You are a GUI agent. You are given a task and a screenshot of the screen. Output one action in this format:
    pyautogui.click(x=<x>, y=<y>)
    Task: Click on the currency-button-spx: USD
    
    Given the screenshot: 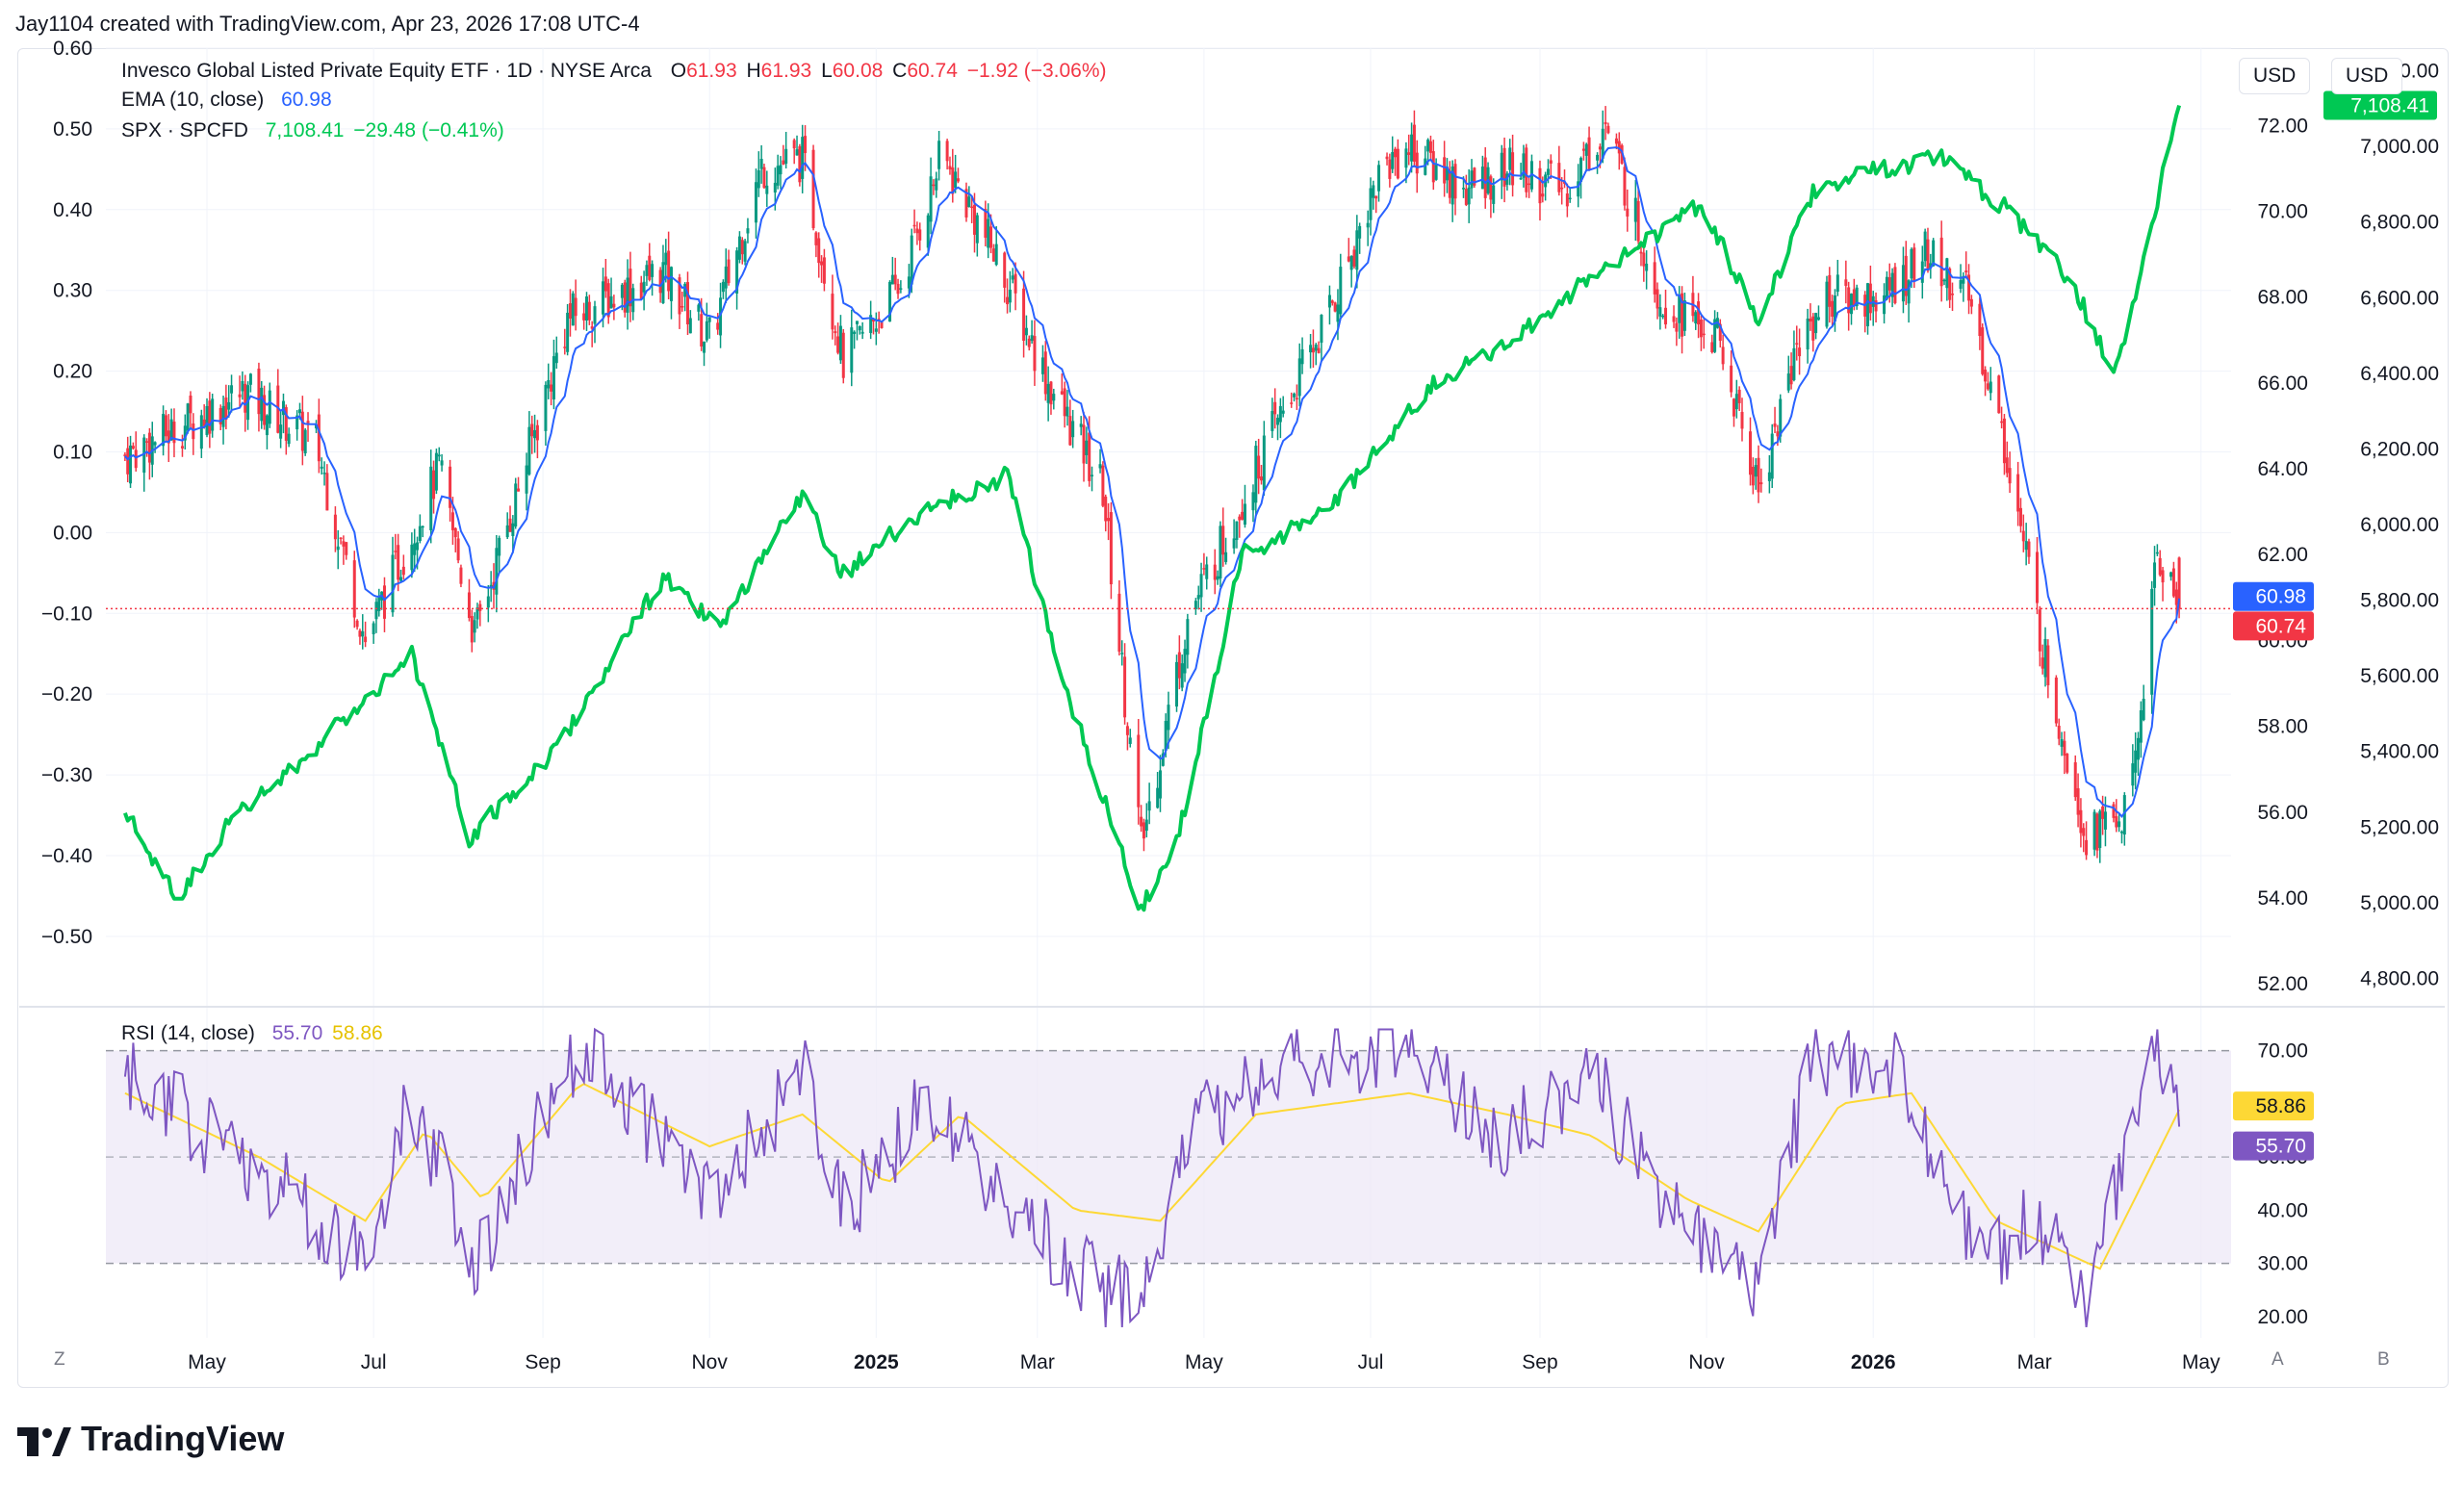 What is the action you would take?
    pyautogui.click(x=2367, y=76)
    